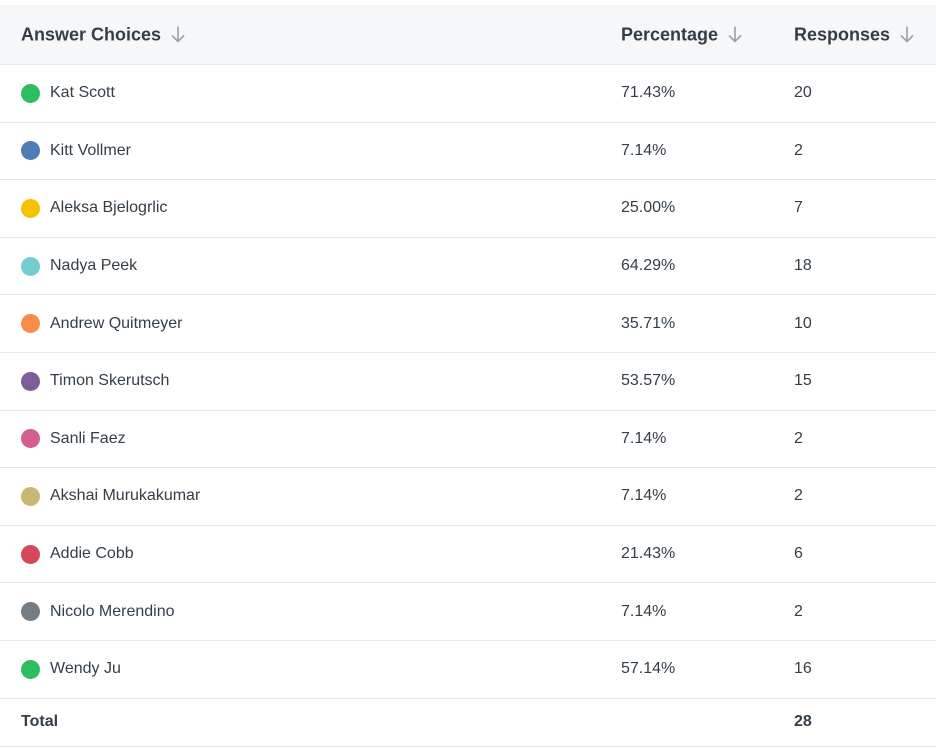 This screenshot has height=749, width=936. I want to click on header-row: Answer Choices Percentage Responses, so click(468, 35).